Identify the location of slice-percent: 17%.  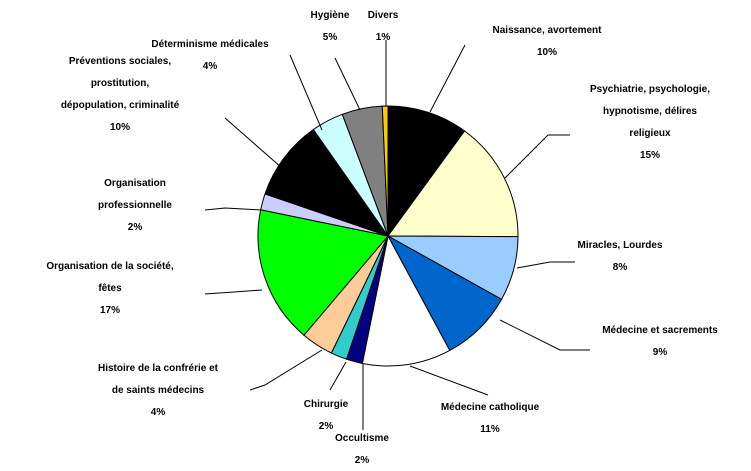
(110, 310).